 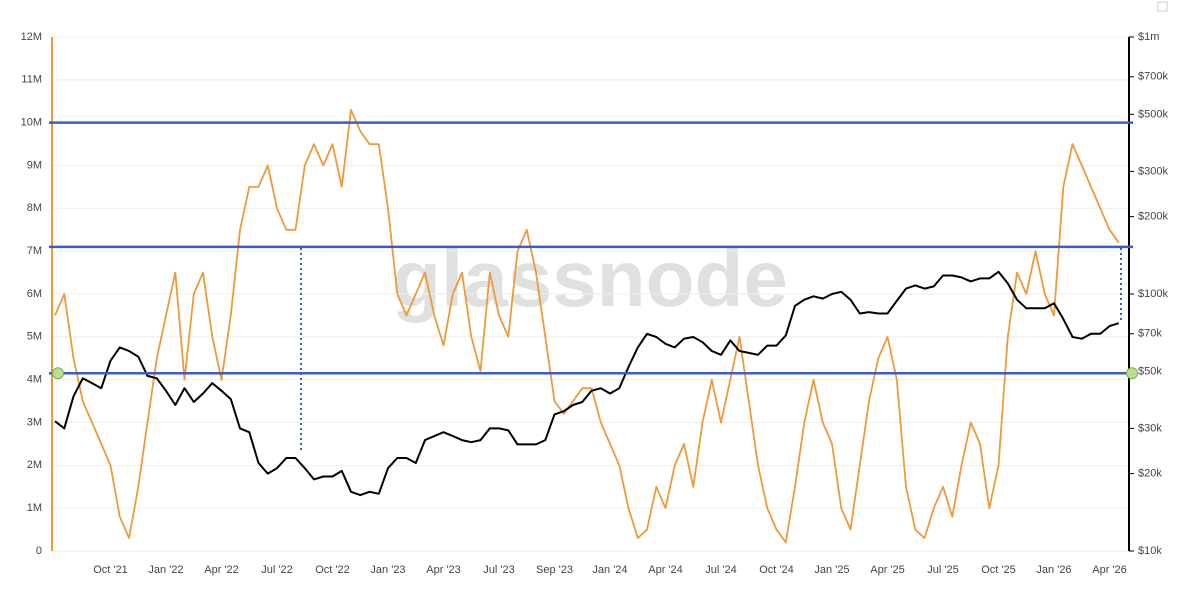 I want to click on x-tick-label: Jan '24, so click(x=609, y=570).